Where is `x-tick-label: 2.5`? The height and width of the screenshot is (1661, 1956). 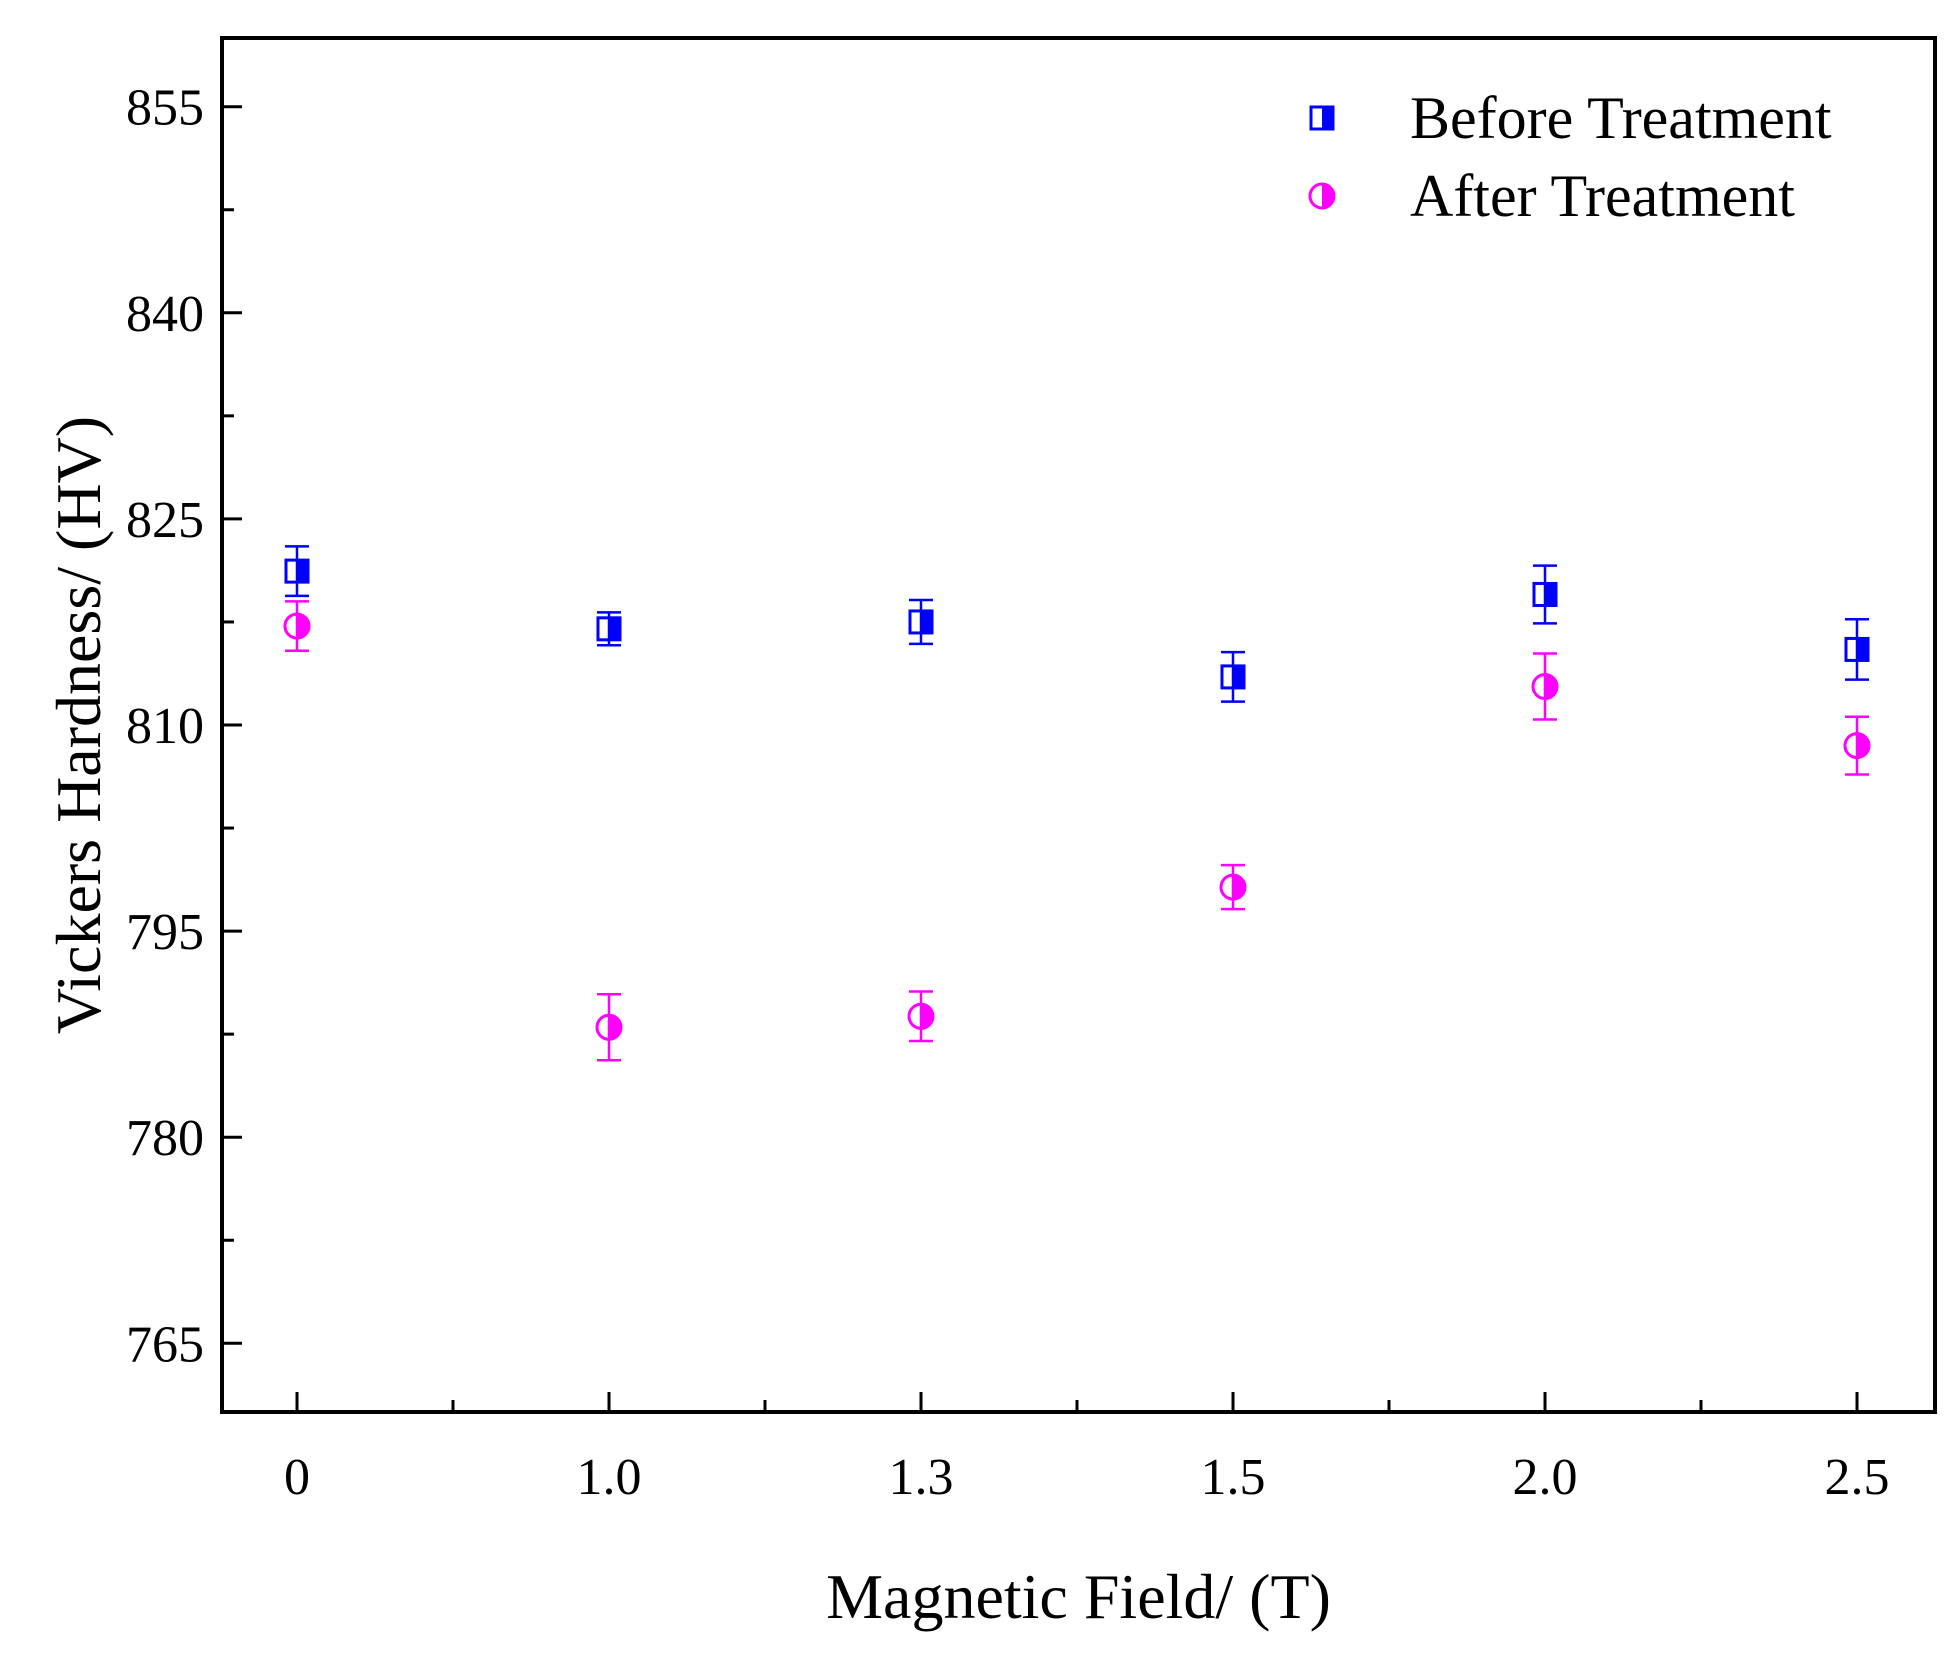 x-tick-label: 2.5 is located at coordinates (1857, 1477).